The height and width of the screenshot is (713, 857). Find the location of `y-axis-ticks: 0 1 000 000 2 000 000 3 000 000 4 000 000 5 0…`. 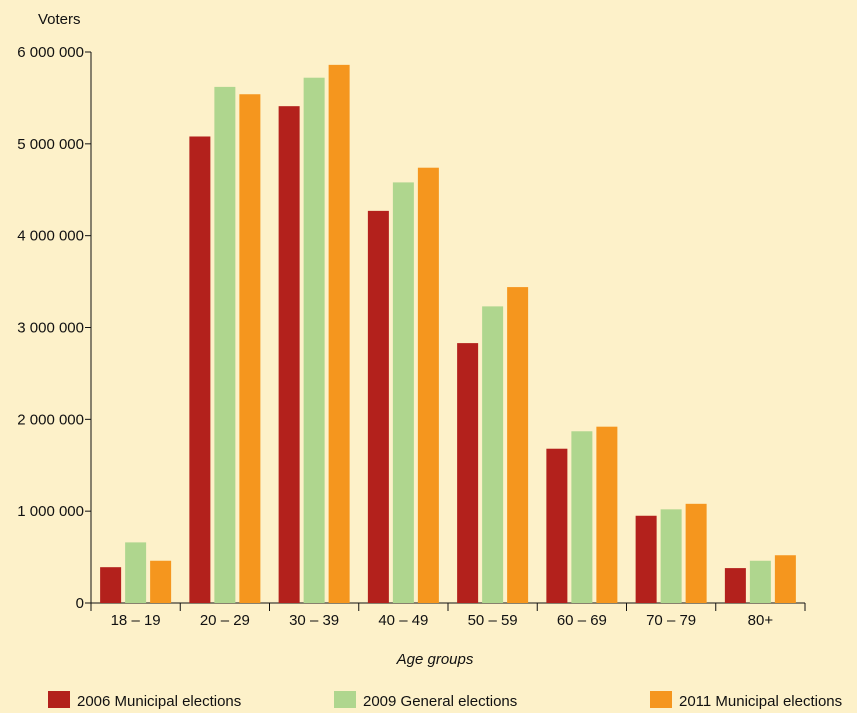

y-axis-ticks: 0 1 000 000 2 000 000 3 000 000 4 000 000 5 0… is located at coordinates (54, 328).